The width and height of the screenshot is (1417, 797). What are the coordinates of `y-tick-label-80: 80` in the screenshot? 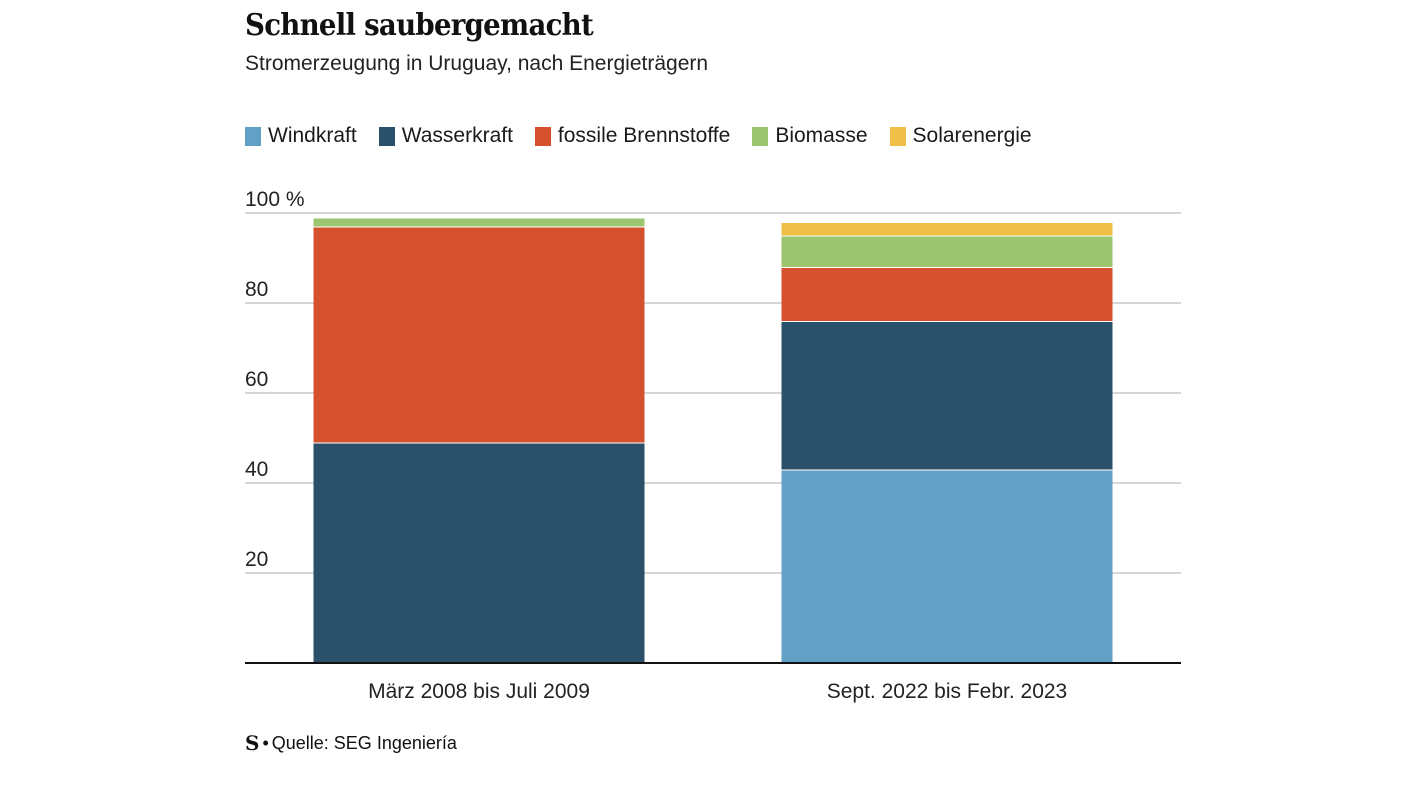 It's located at (256, 289).